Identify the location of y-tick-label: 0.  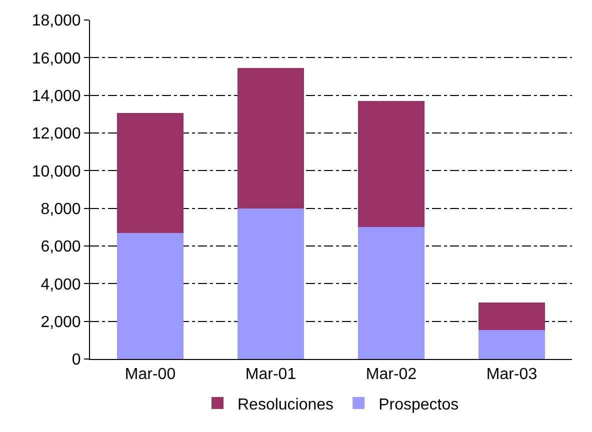
(76, 360).